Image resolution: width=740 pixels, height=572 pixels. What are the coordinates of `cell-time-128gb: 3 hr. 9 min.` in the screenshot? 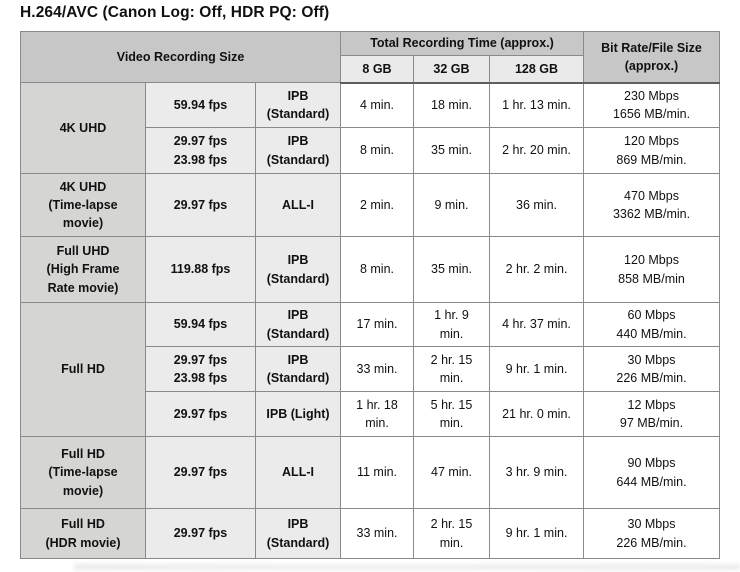 It's located at (536, 472).